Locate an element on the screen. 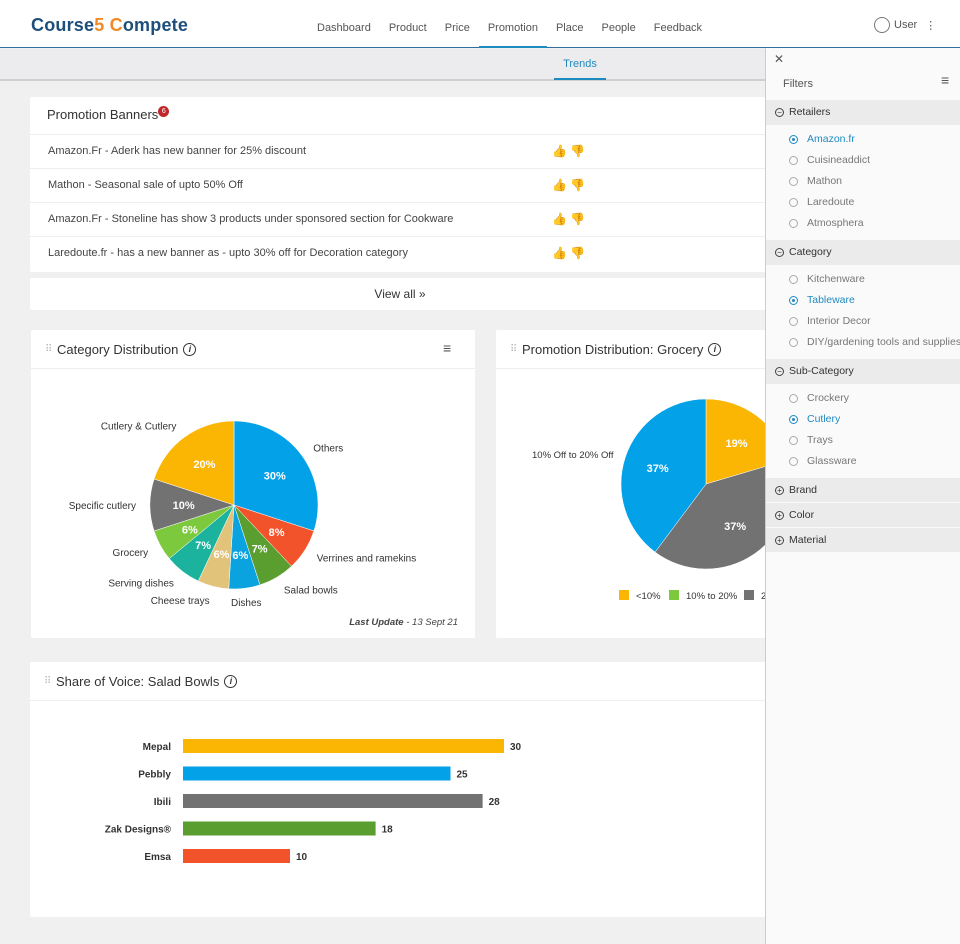  nav-promotion: Promotion is located at coordinates (512, 24).